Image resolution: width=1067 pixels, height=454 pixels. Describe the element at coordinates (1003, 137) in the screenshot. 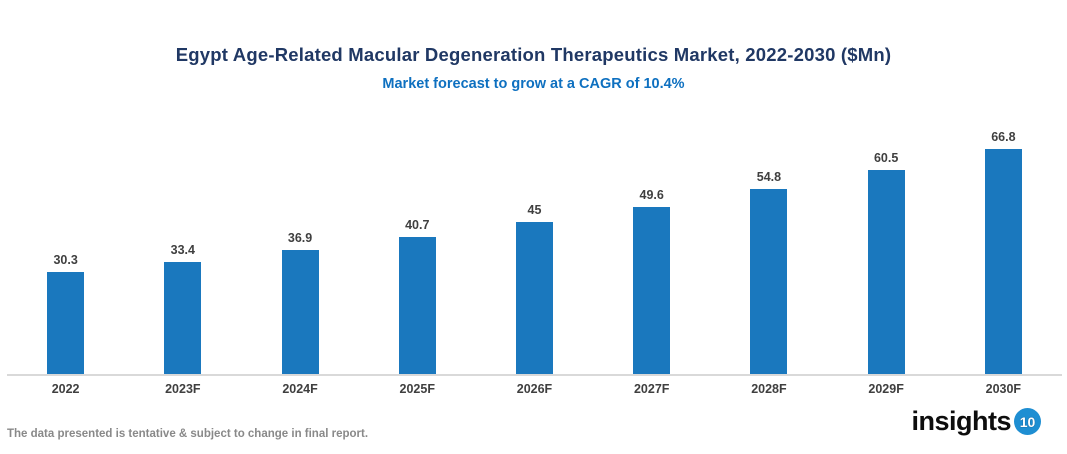

I see `bar-value-label: 66.8` at that location.